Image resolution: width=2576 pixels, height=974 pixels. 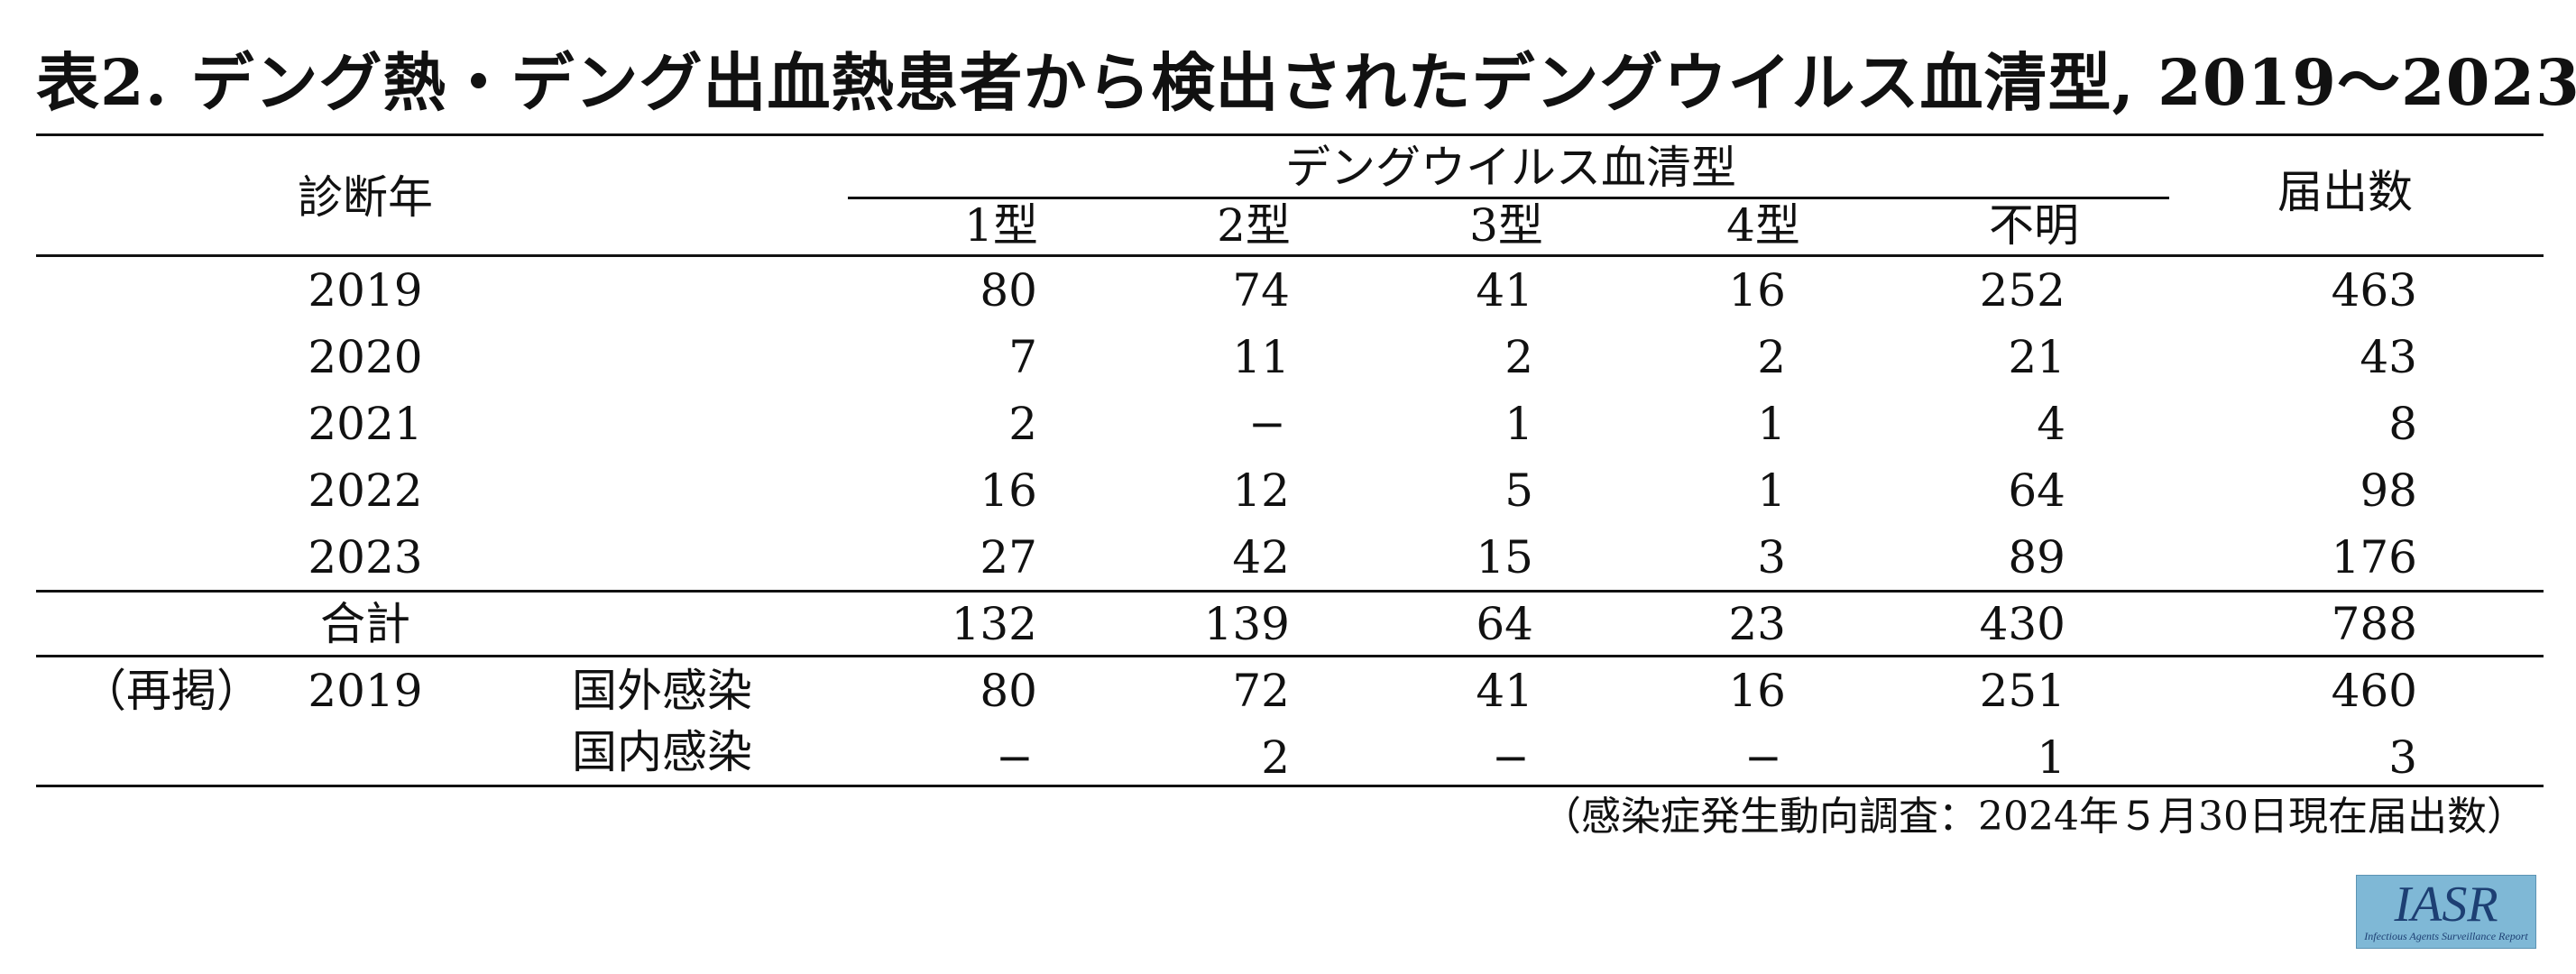 I want to click on col-header-type3: 3型, so click(x=1506, y=225).